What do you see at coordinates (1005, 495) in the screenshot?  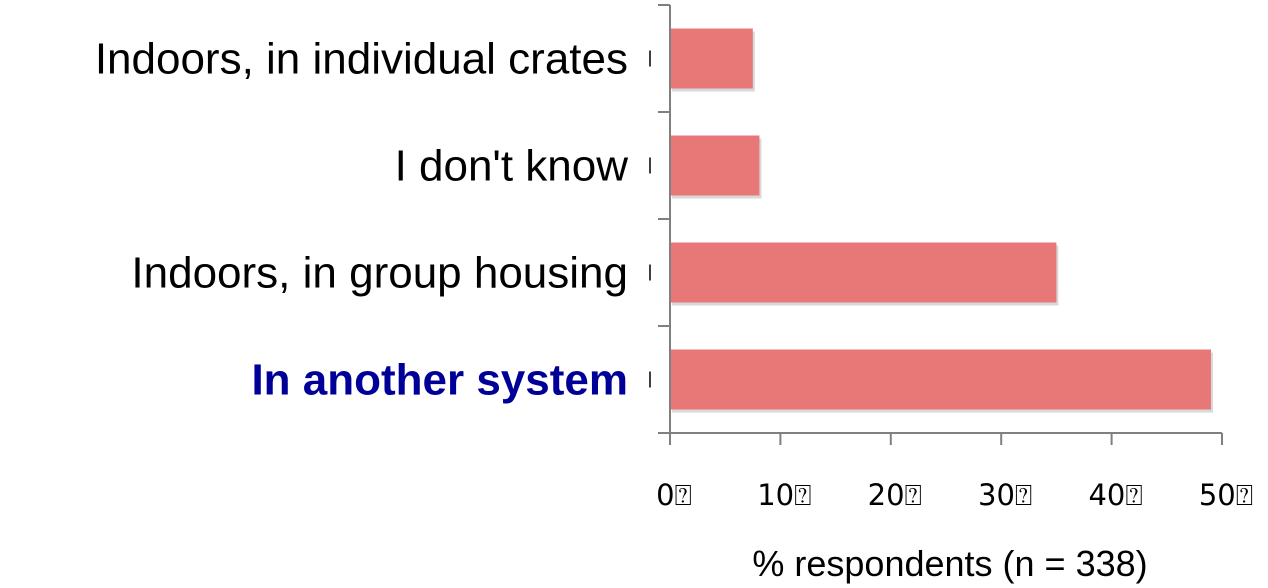 I see `x-tick-label-3: 30⍰` at bounding box center [1005, 495].